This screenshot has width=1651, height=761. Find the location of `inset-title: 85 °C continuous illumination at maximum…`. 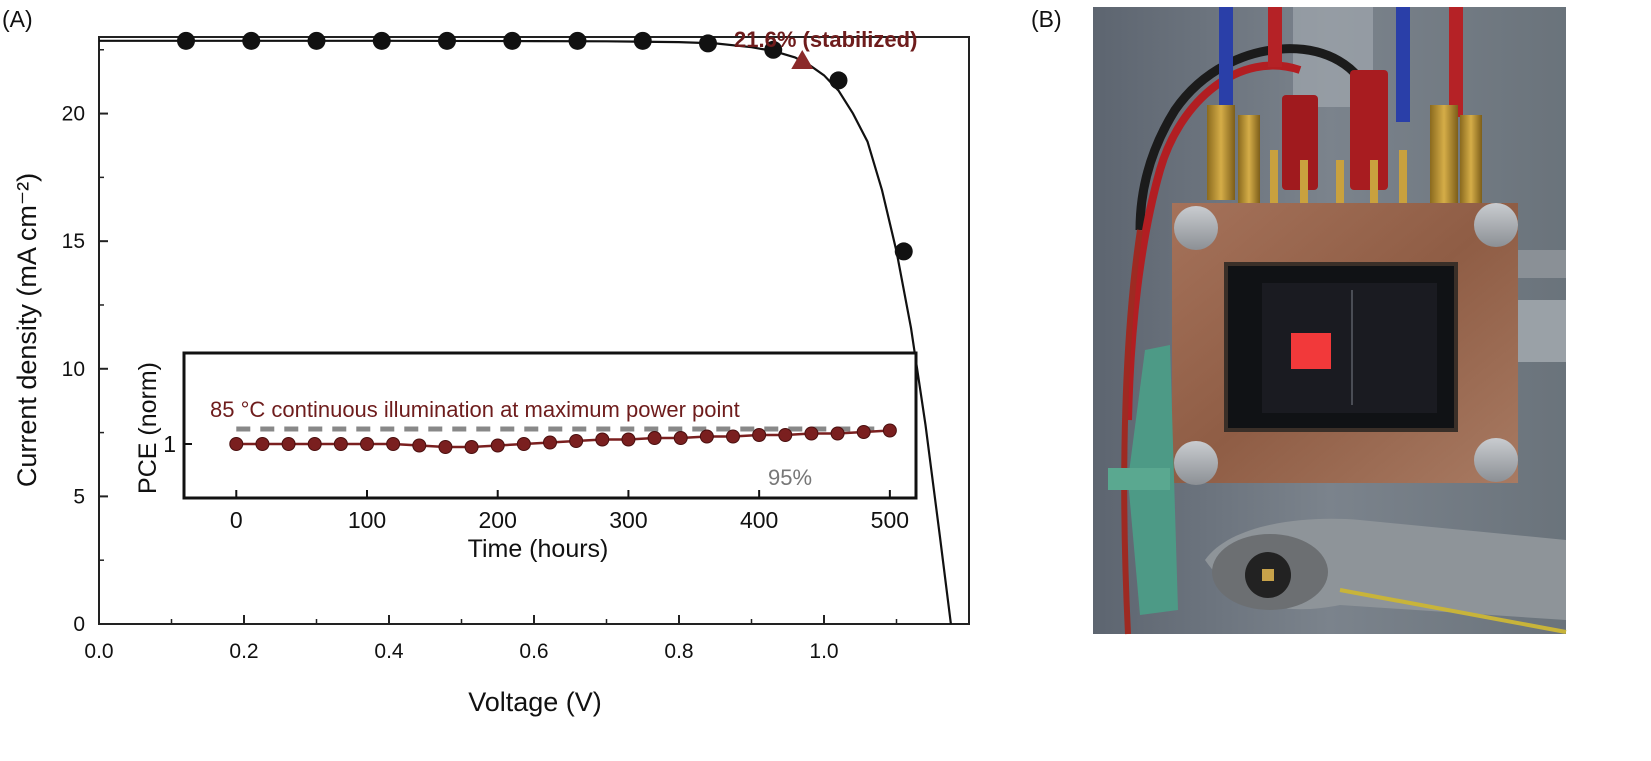

inset-title: 85 °C continuous illumination at maximum… is located at coordinates (475, 409).